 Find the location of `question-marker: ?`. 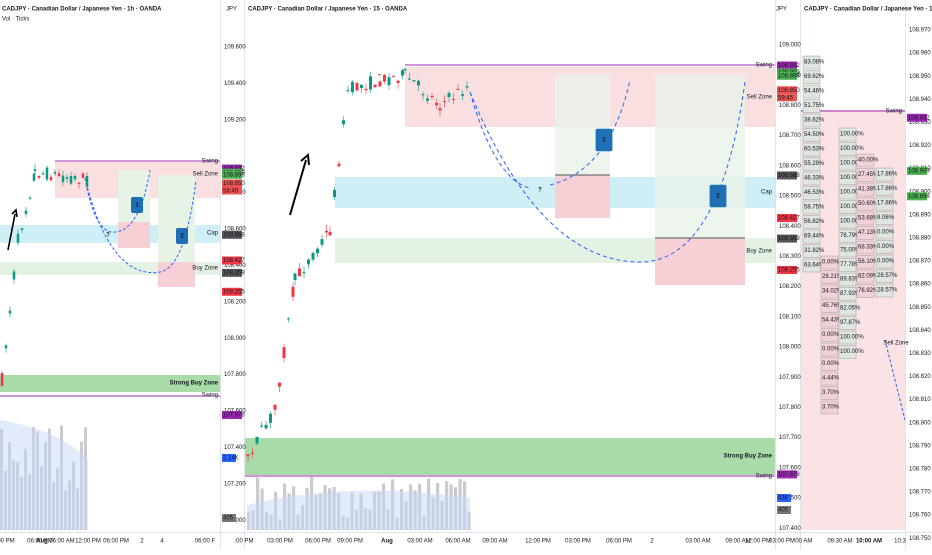

question-marker: ? is located at coordinates (108, 236).